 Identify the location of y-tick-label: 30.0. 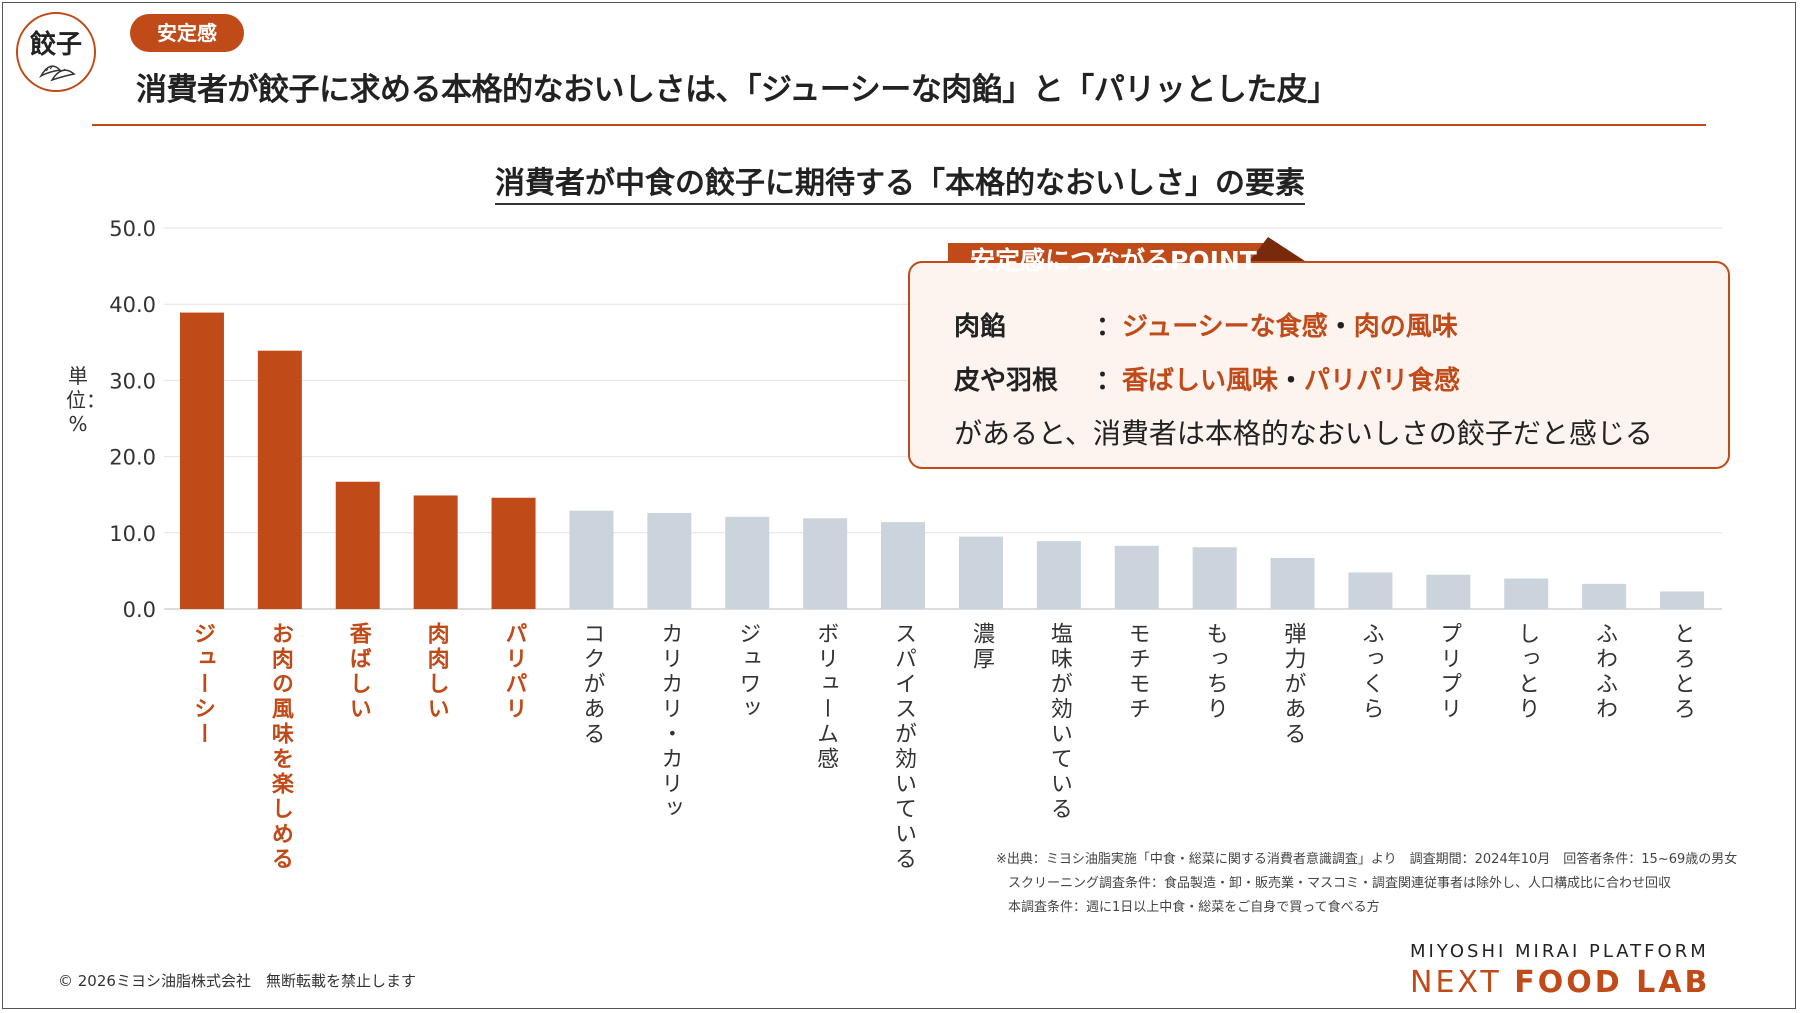
(132, 381).